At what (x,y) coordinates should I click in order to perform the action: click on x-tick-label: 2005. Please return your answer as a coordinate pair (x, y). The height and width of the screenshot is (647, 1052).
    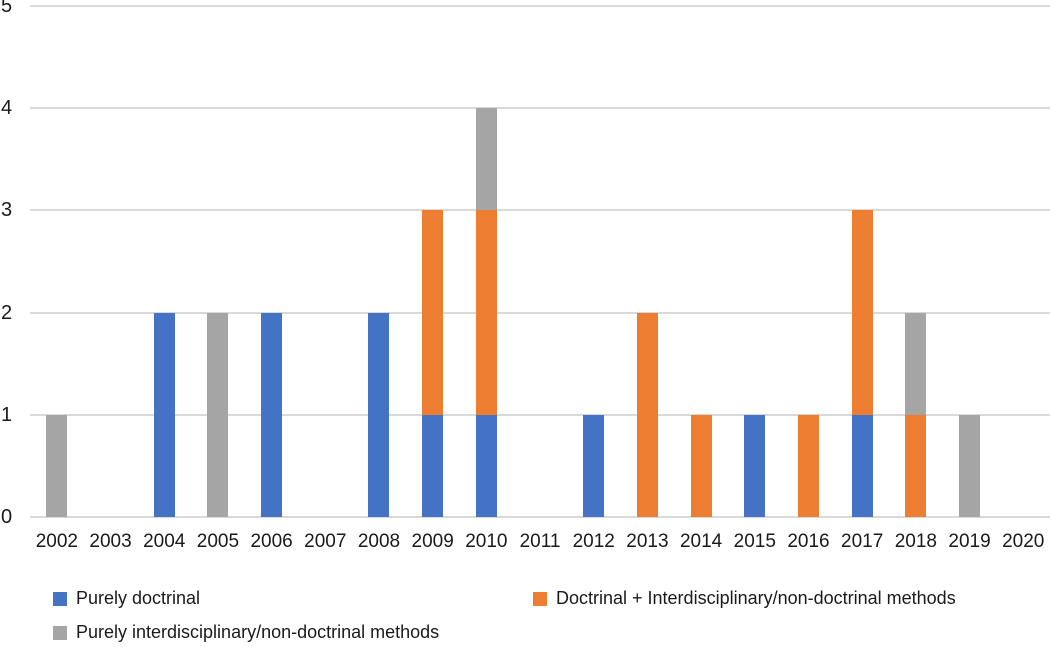
    Looking at the image, I should click on (218, 541).